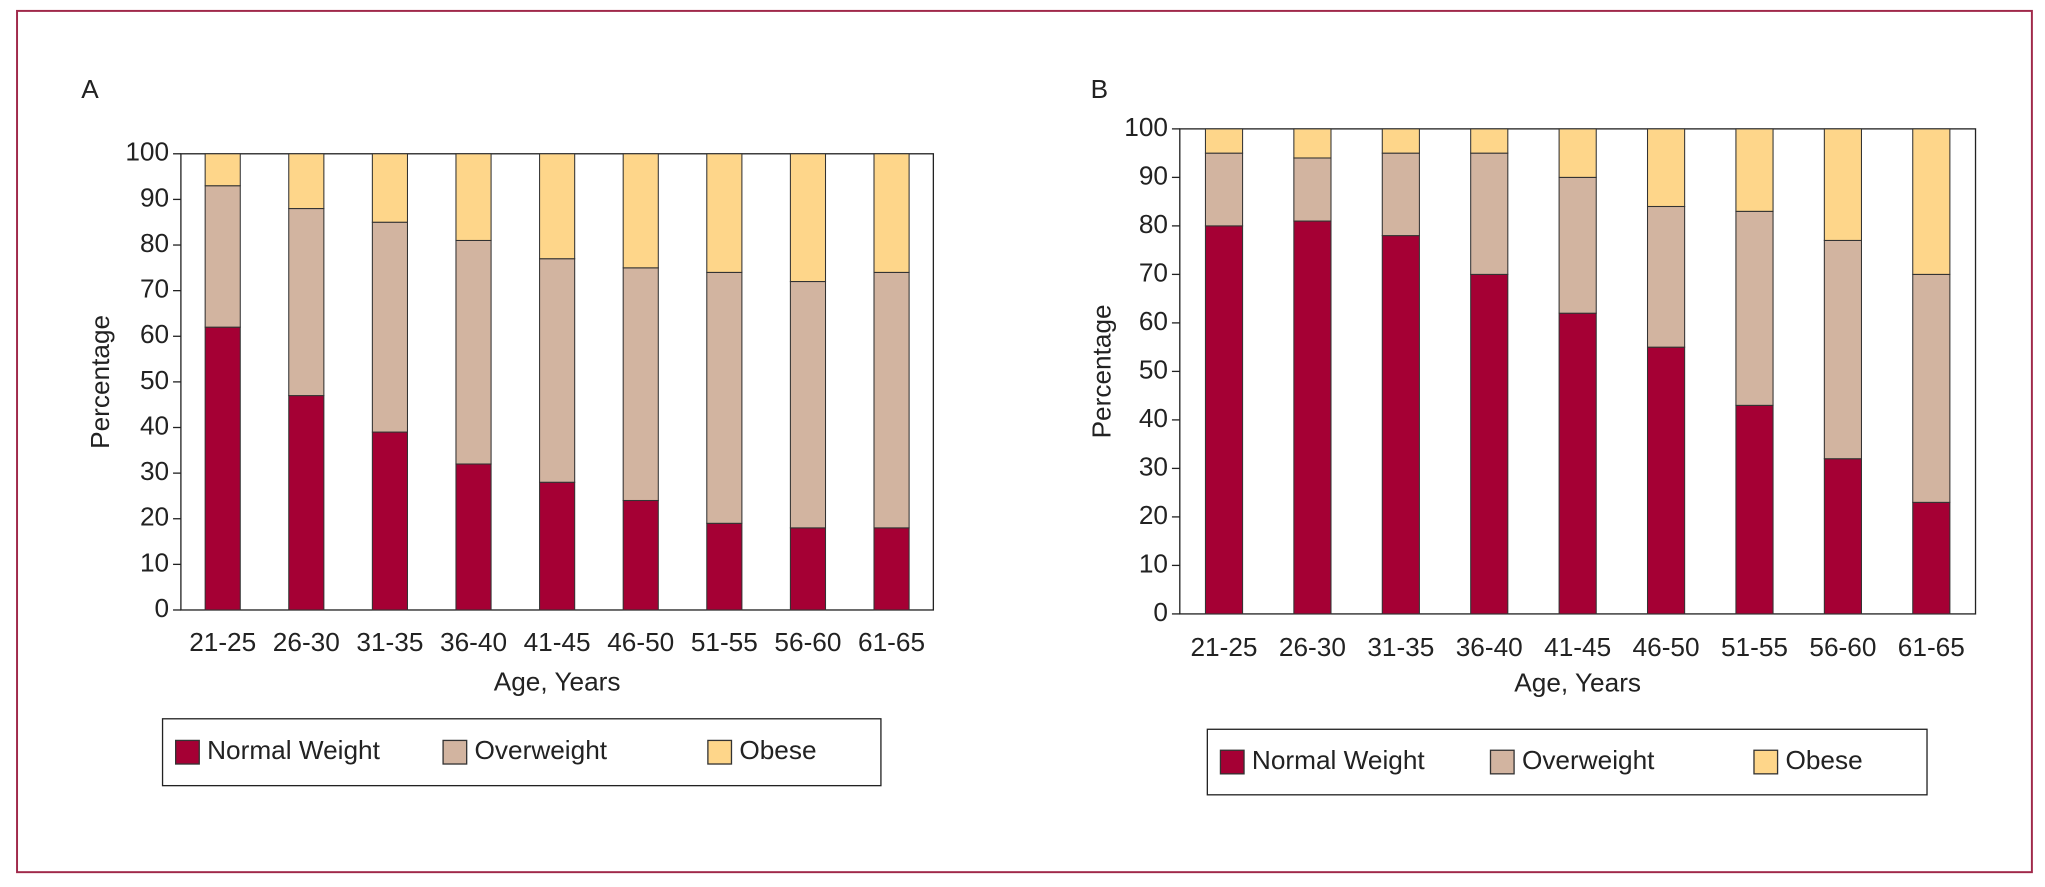 The height and width of the screenshot is (887, 2045). I want to click on x-tick-label: 26-30, so click(1312, 647).